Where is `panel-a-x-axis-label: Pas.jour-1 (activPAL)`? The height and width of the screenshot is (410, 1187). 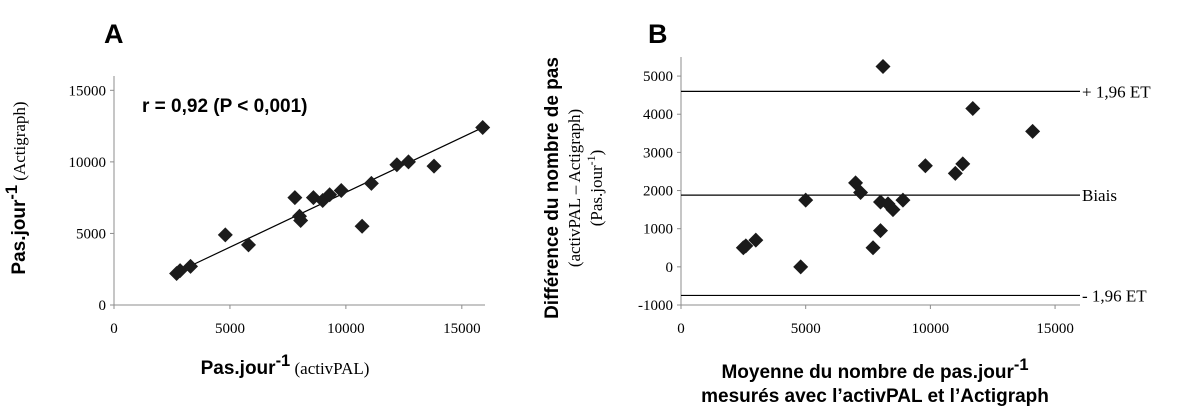
panel-a-x-axis-label: Pas.jour-1 (activPAL) is located at coordinates (285, 365).